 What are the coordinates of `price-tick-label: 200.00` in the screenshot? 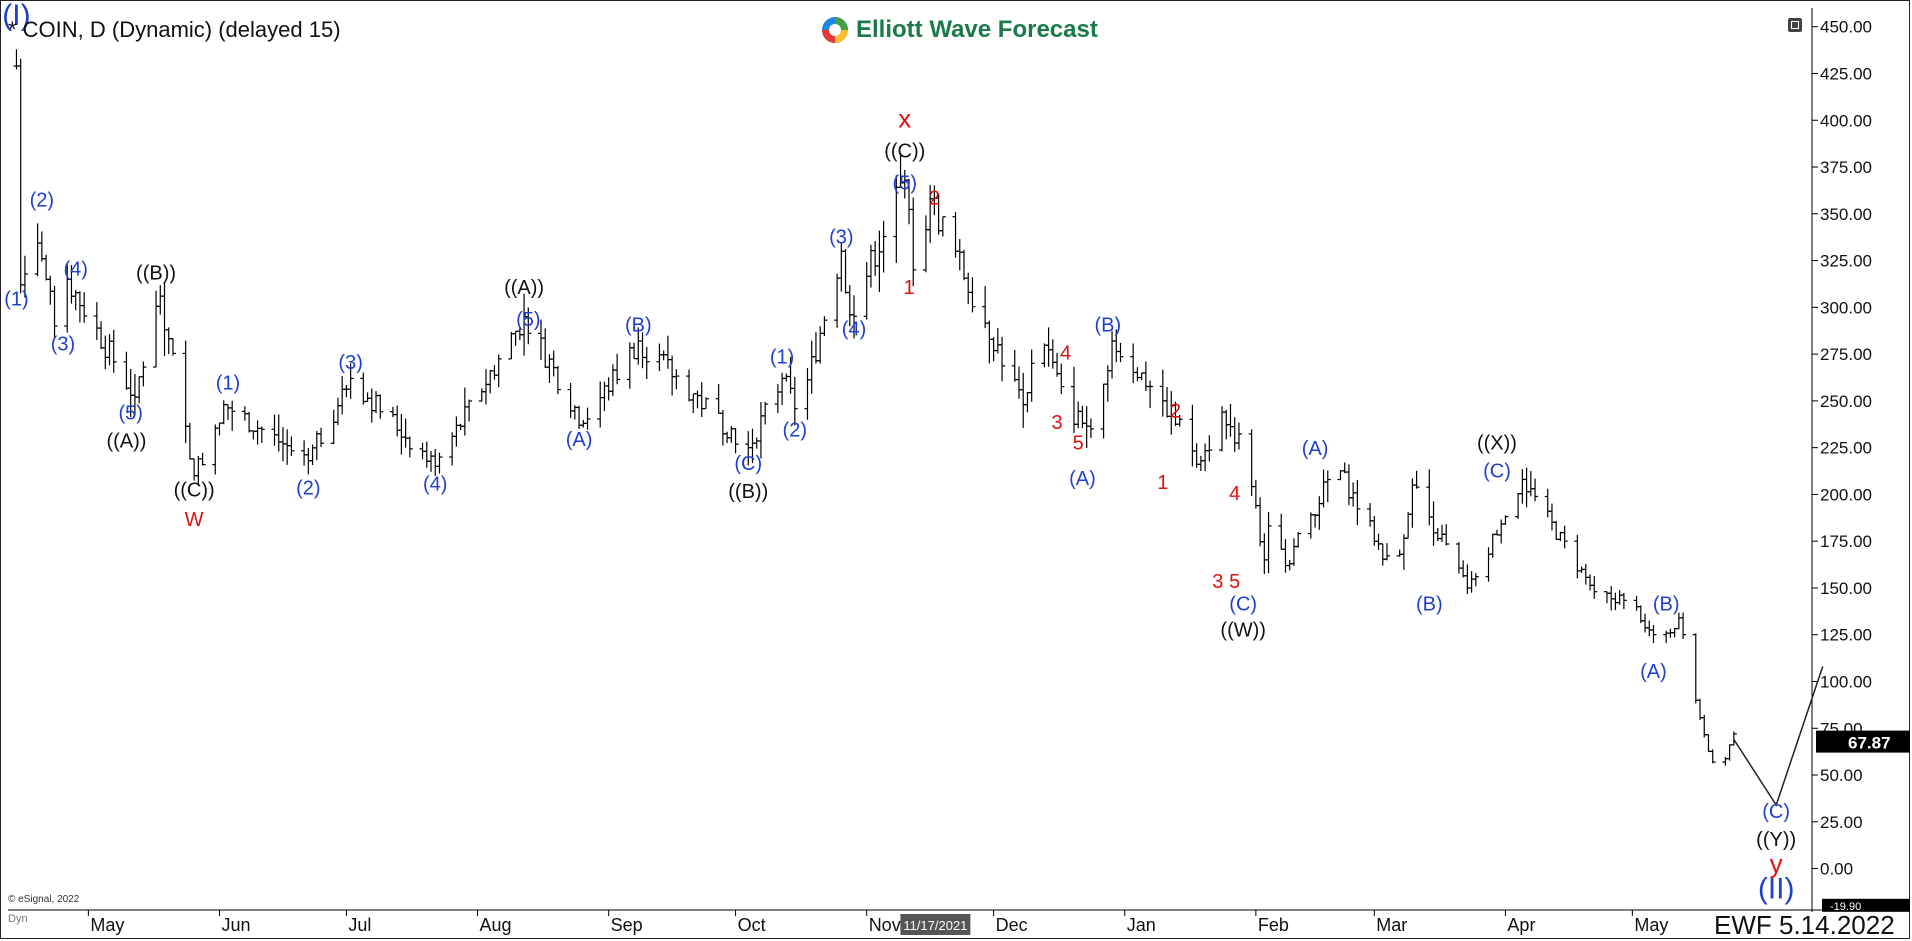 It's located at (1846, 494).